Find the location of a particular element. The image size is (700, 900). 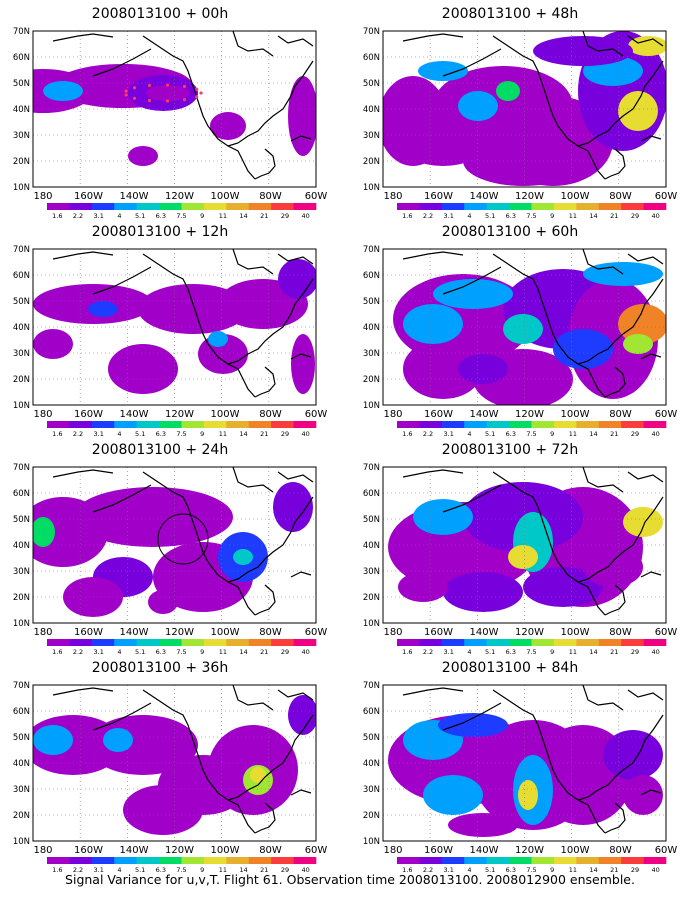

lon-label: 180 is located at coordinates (42, 196).